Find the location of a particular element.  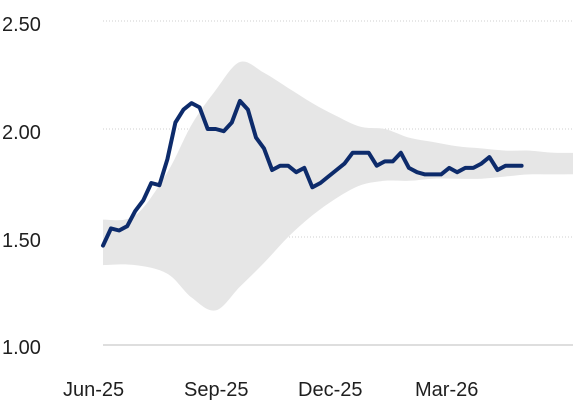

x-tick-label-jun-25: Jun-25 is located at coordinates (93, 390).